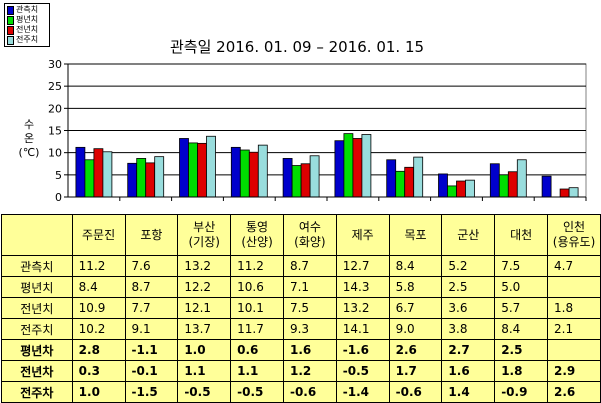 This screenshot has width=601, height=403. Describe the element at coordinates (574, 227) in the screenshot. I see `column-header-line: 인천` at that location.